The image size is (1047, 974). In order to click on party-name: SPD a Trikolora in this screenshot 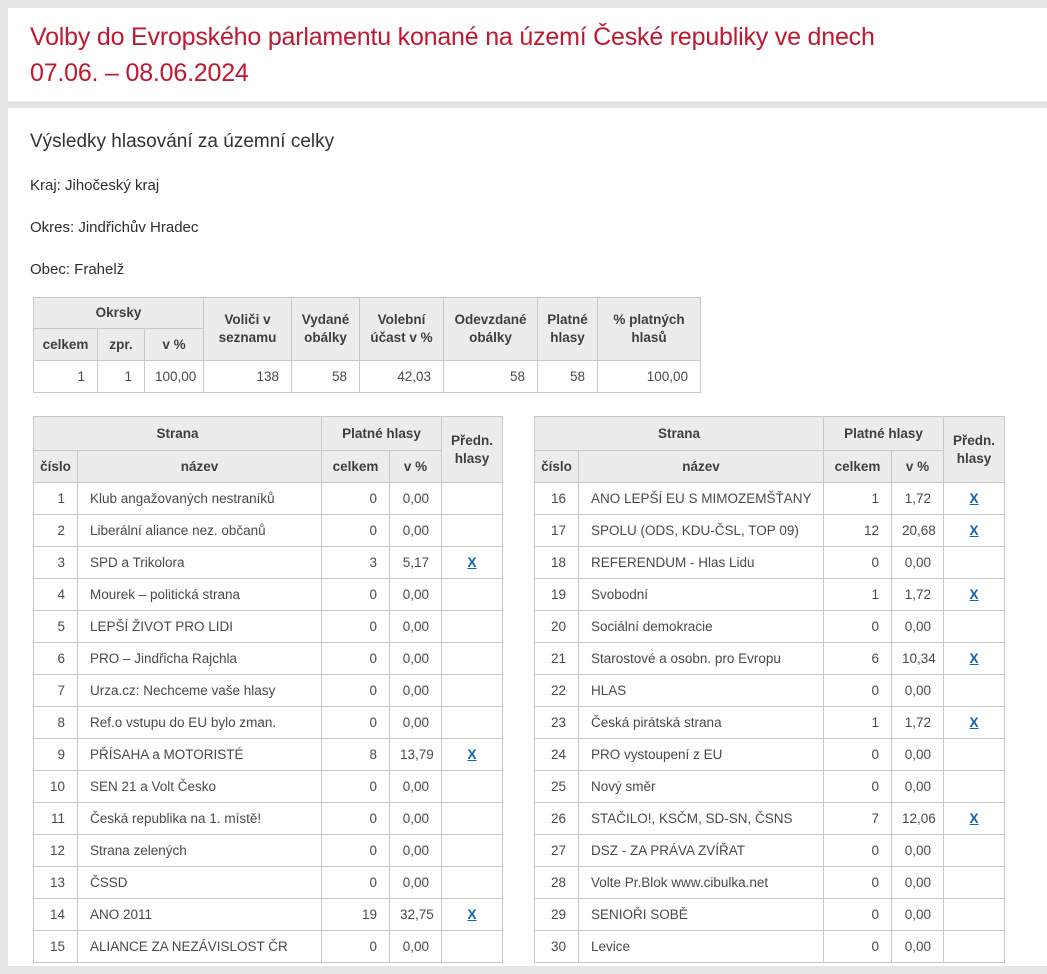, I will do `click(199, 562)`.